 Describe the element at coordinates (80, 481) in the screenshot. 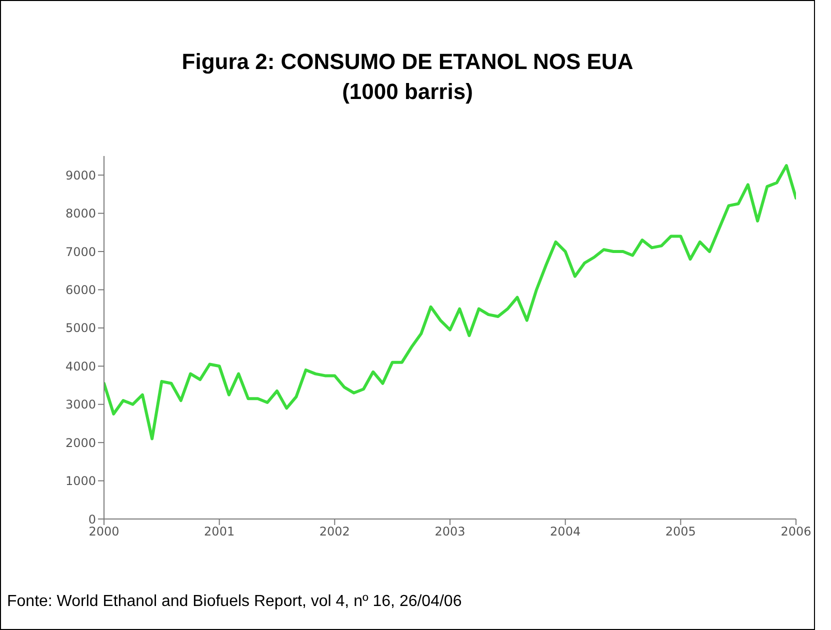

I see `y-tick-label: 1000` at that location.